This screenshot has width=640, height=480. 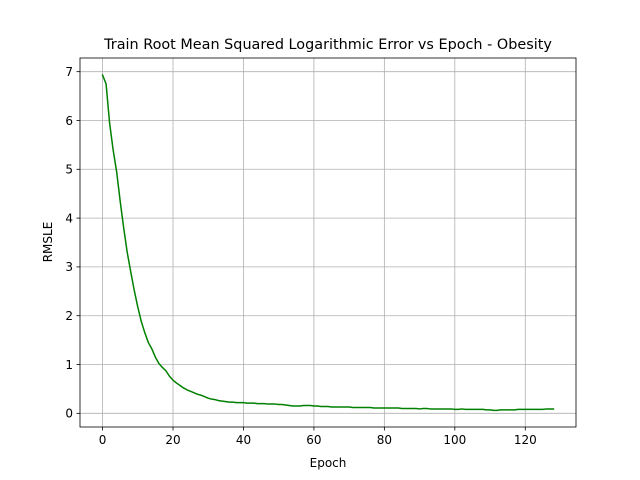 What do you see at coordinates (384, 440) in the screenshot?
I see `x-tick-label: 80` at bounding box center [384, 440].